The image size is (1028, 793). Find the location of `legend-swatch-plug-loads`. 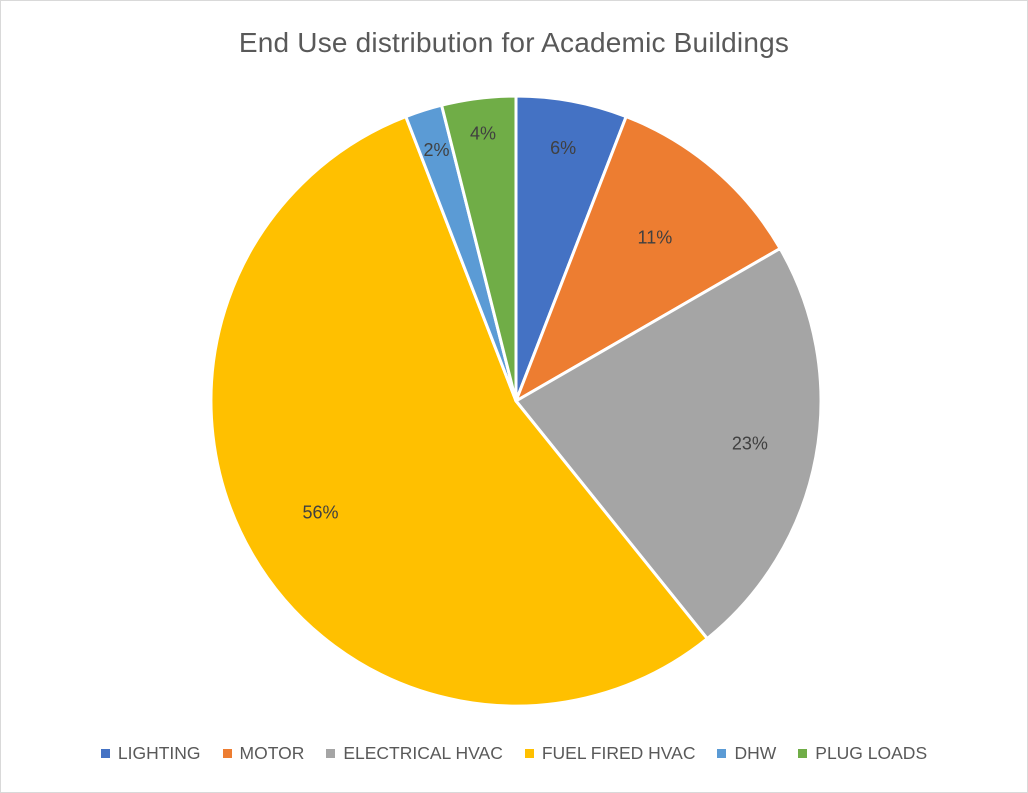

legend-swatch-plug-loads is located at coordinates (803, 753).